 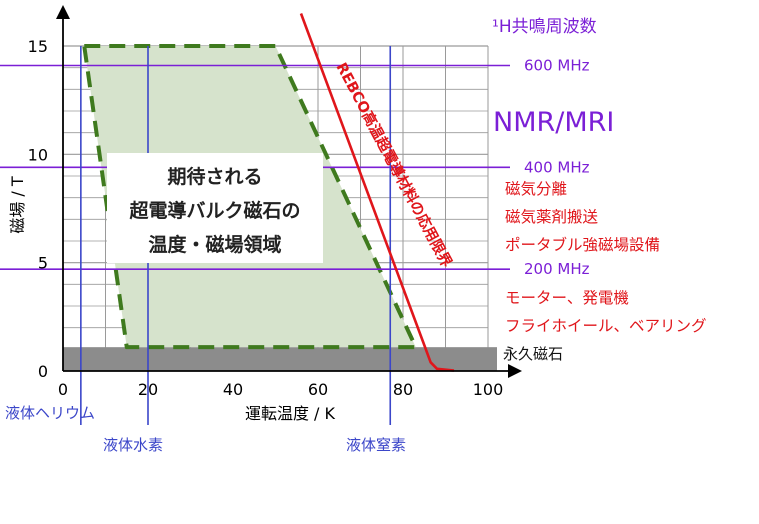 I want to click on liquid-temperature-label: 液体窒素, so click(x=376, y=445).